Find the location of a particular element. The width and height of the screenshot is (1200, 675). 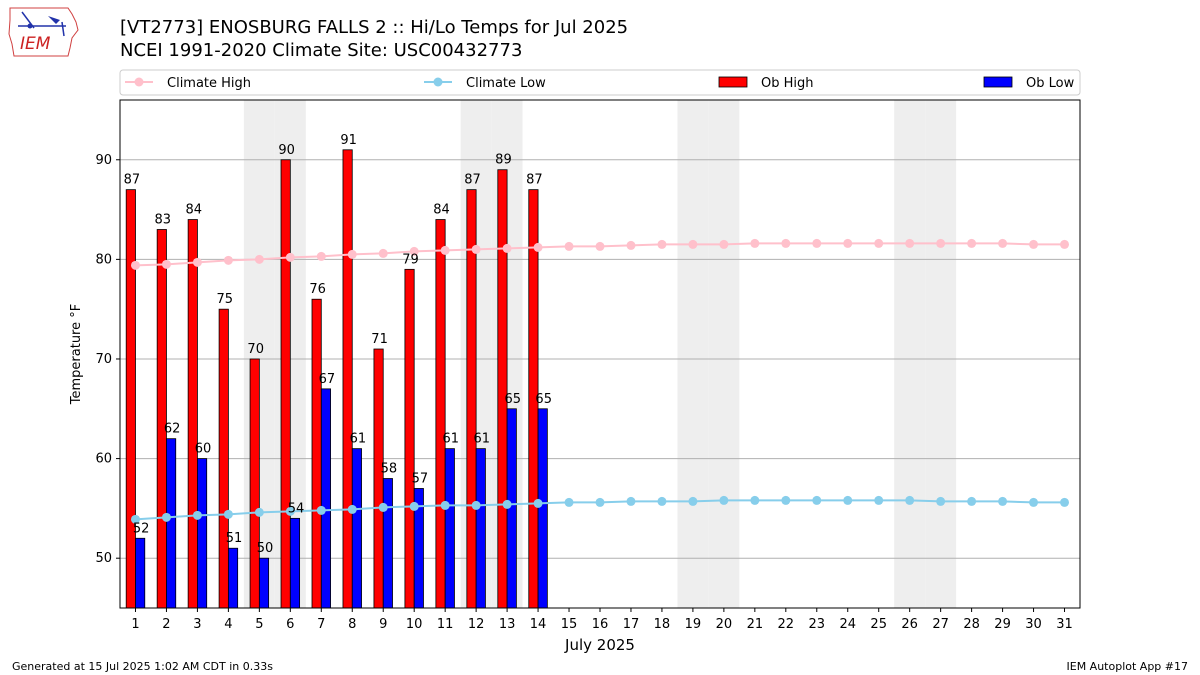

legend-box is located at coordinates (600, 82).